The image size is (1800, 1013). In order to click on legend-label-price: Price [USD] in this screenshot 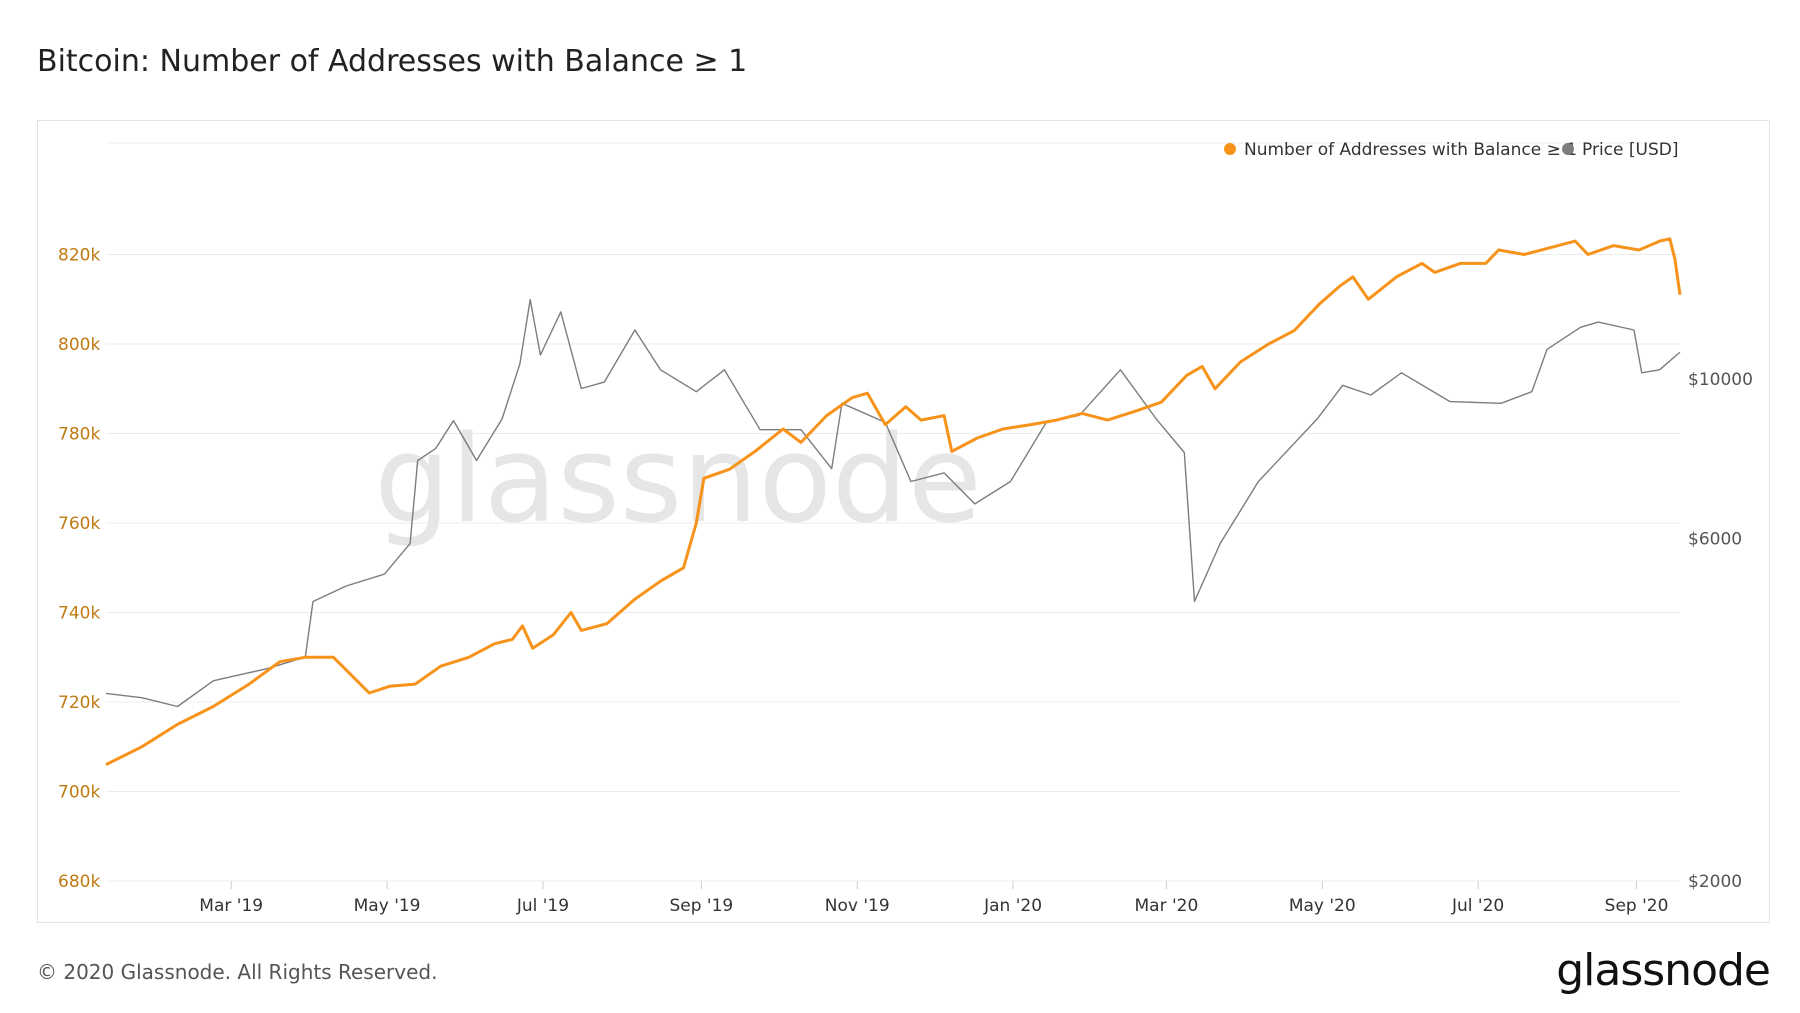, I will do `click(1630, 150)`.